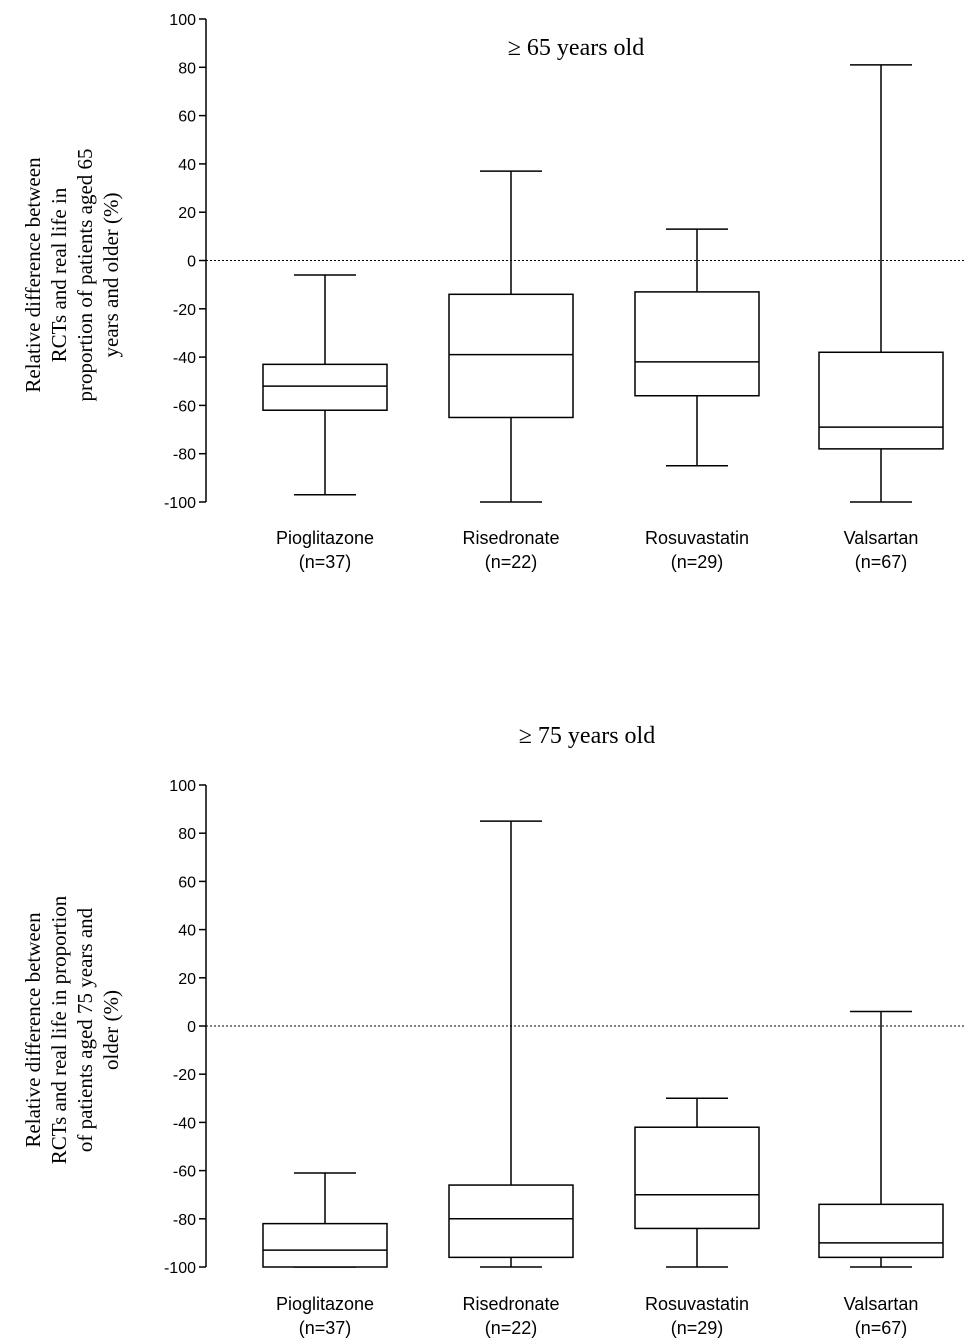 The width and height of the screenshot is (965, 1341). I want to click on y-axis-label-line-3: proportion of patients aged 65, so click(85, 274).